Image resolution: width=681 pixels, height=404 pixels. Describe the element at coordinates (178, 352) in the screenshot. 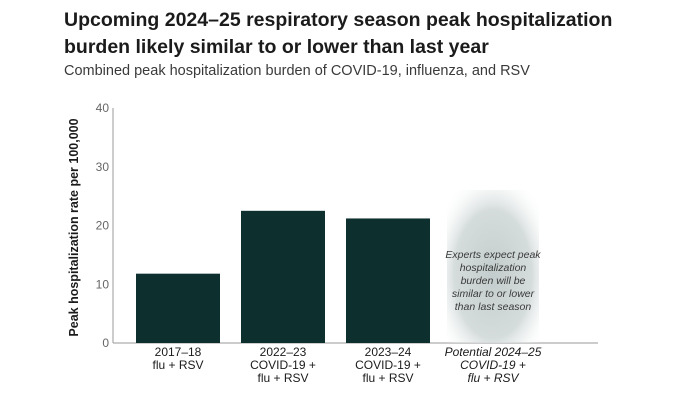

I see `x-category-label: 2017–18` at that location.